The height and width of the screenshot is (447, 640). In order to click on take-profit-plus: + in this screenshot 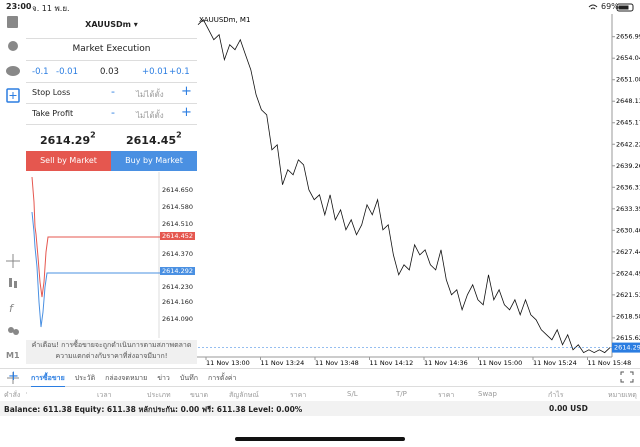, I will do `click(186, 112)`.